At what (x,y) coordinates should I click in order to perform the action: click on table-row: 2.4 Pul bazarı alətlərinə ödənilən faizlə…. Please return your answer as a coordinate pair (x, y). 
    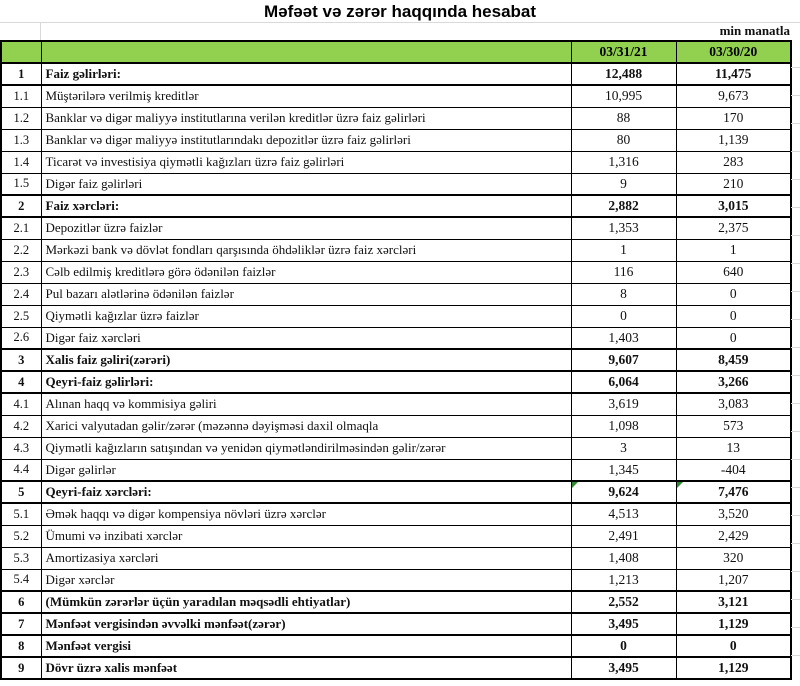
    Looking at the image, I should click on (396, 294).